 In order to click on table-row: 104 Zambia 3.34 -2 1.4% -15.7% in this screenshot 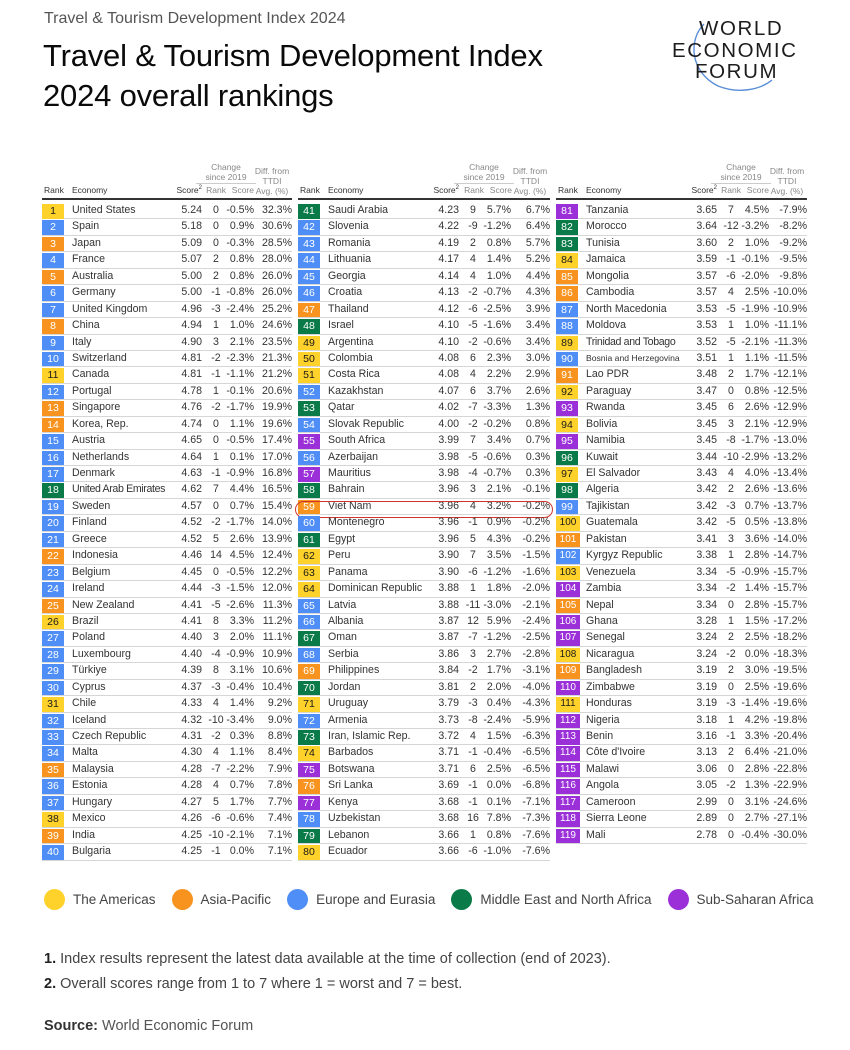, I will do `click(681, 589)`.